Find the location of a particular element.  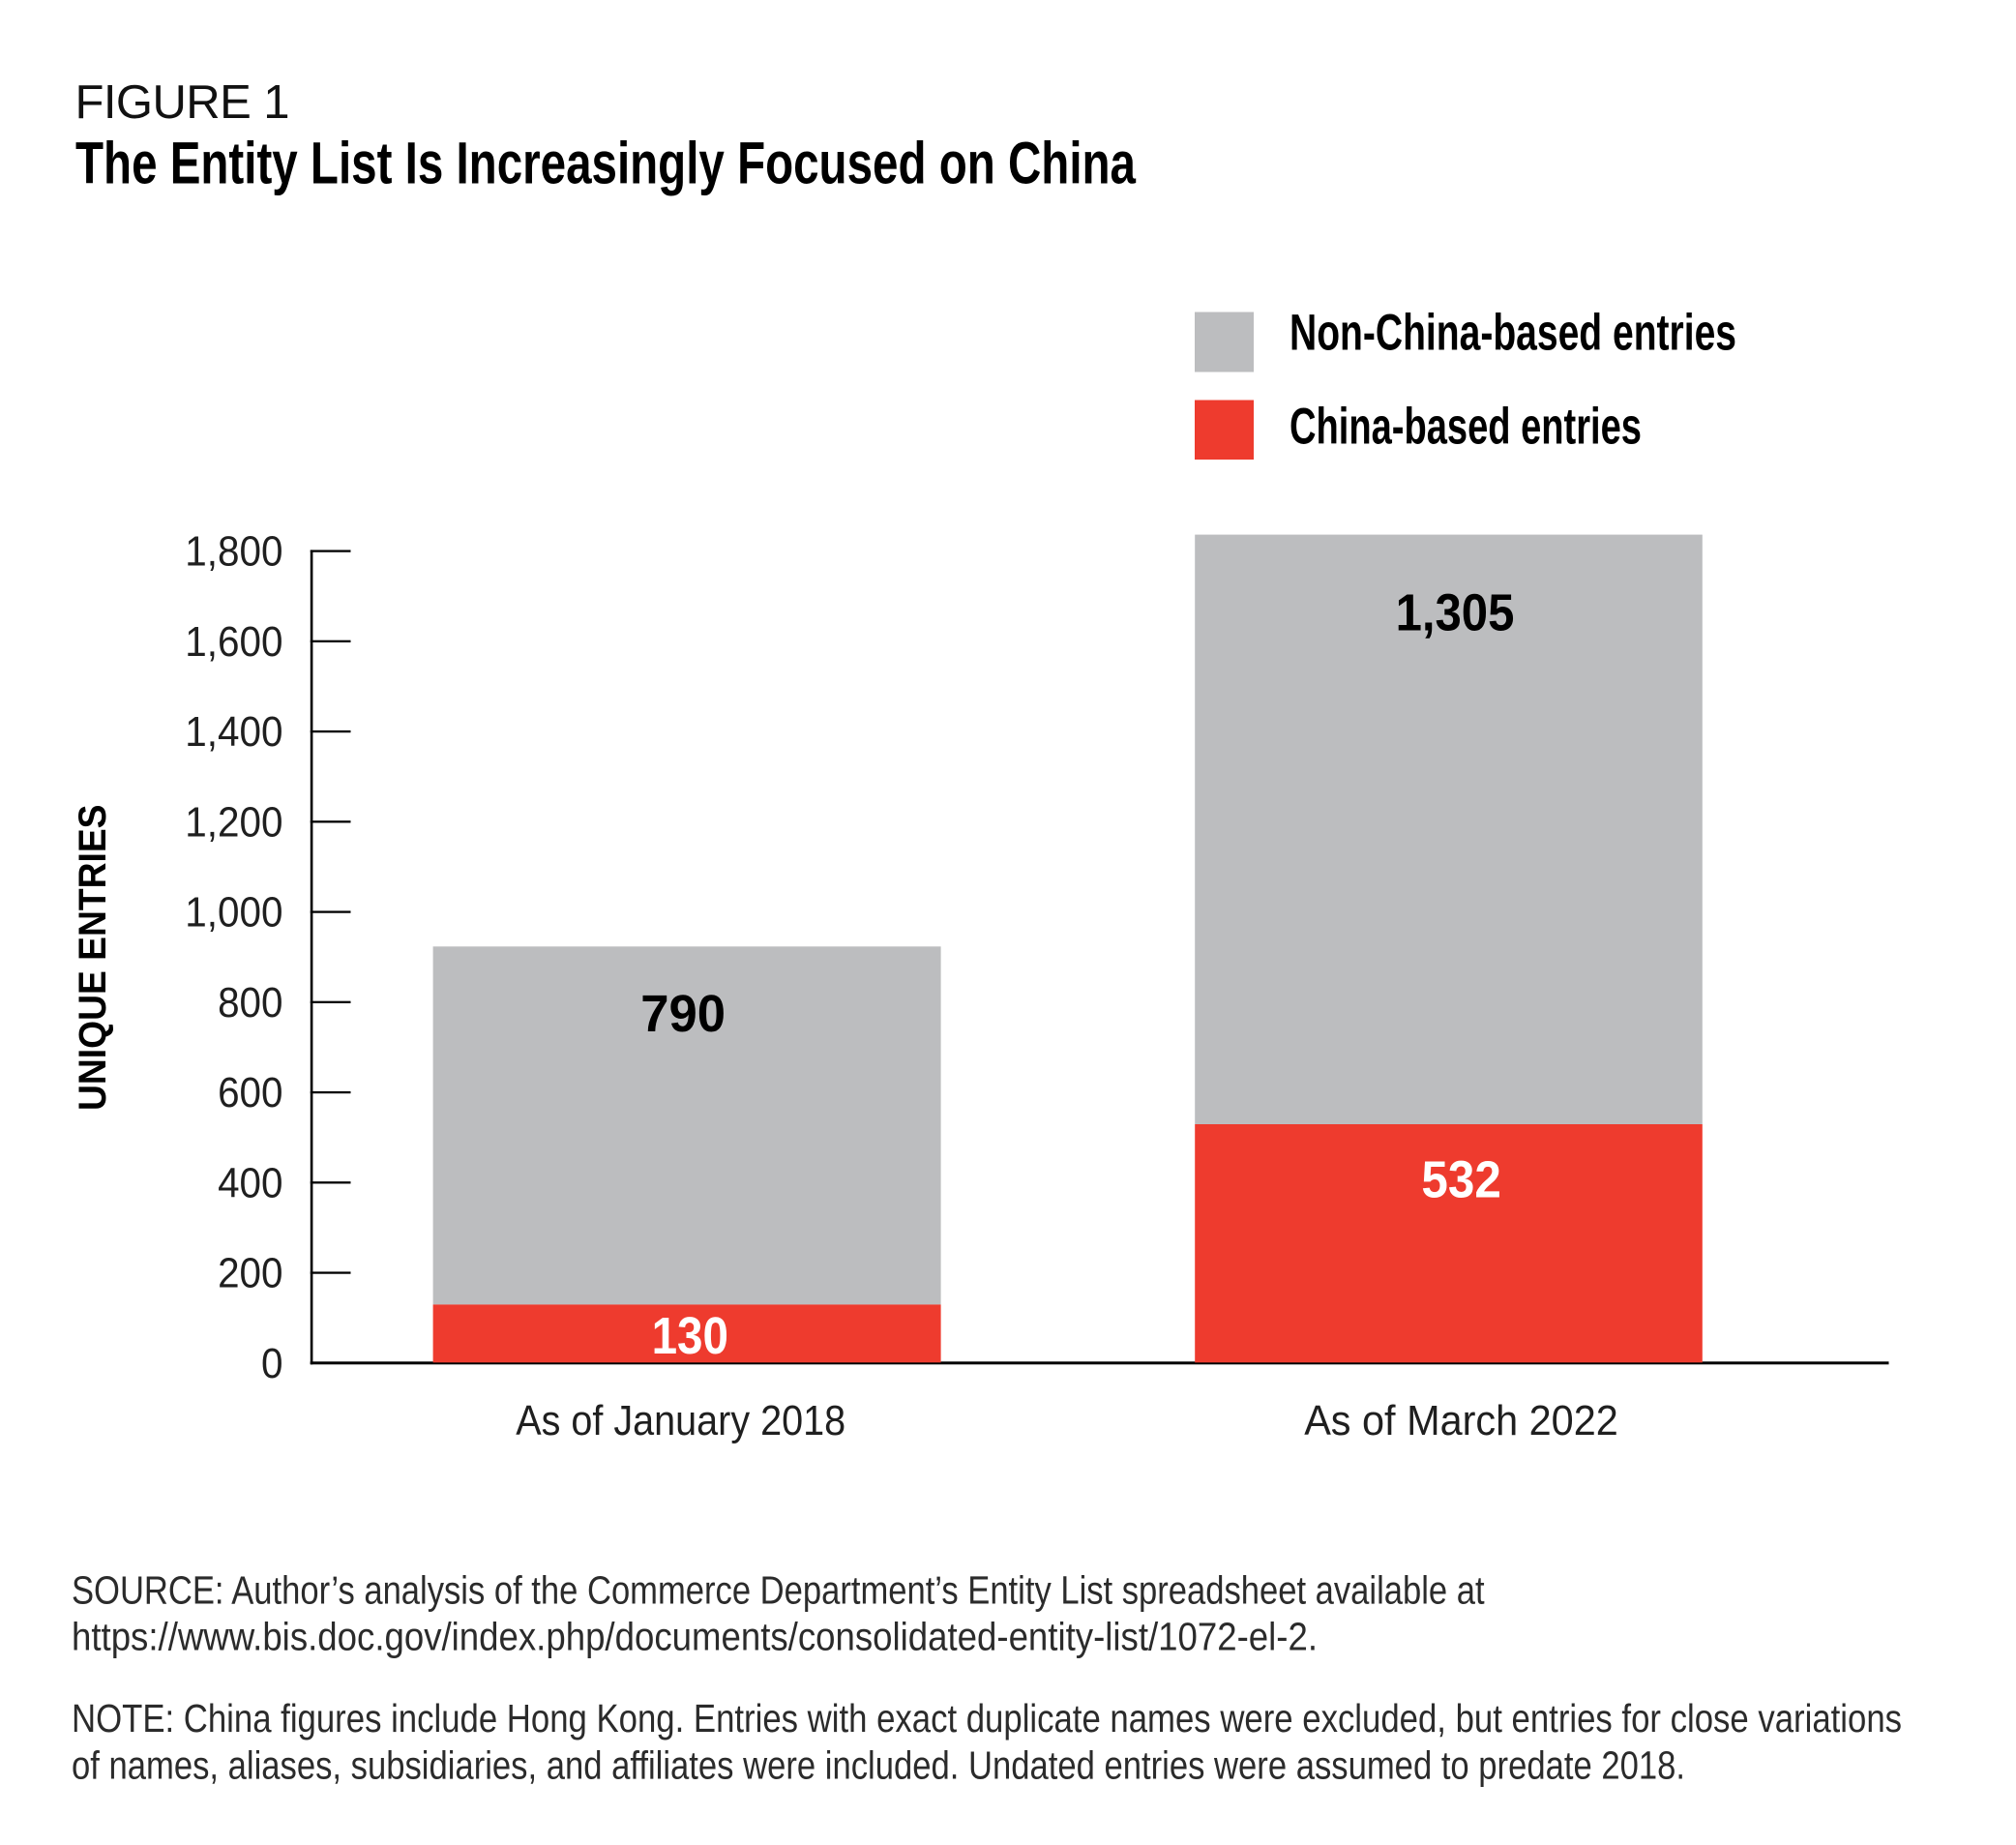

svg-text: 1,800 is located at coordinates (233, 552).